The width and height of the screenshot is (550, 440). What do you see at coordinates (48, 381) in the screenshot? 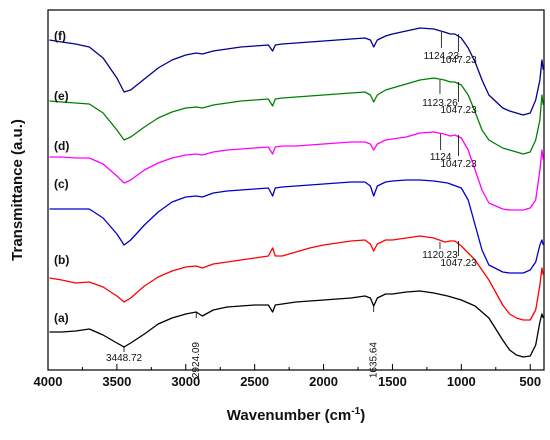
I see `x-tick-label: 4000` at bounding box center [48, 381].